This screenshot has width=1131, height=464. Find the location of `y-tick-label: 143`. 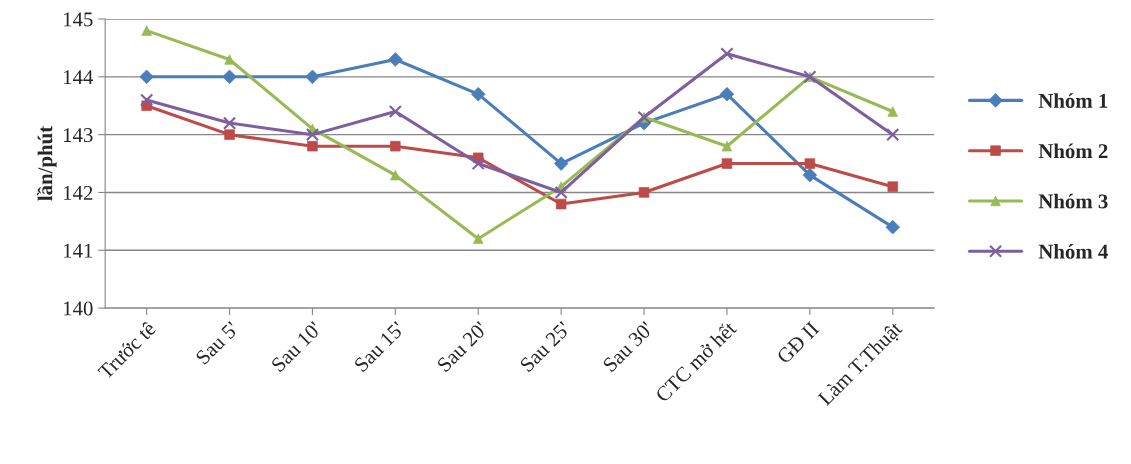

y-tick-label: 143 is located at coordinates (78, 135).